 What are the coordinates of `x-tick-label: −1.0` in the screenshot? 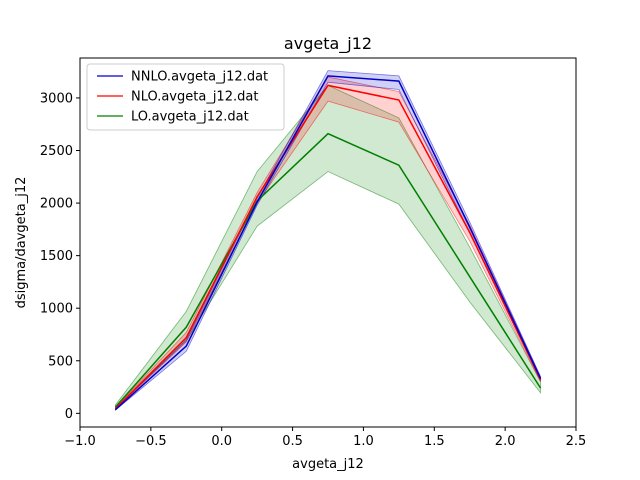 It's located at (80, 441).